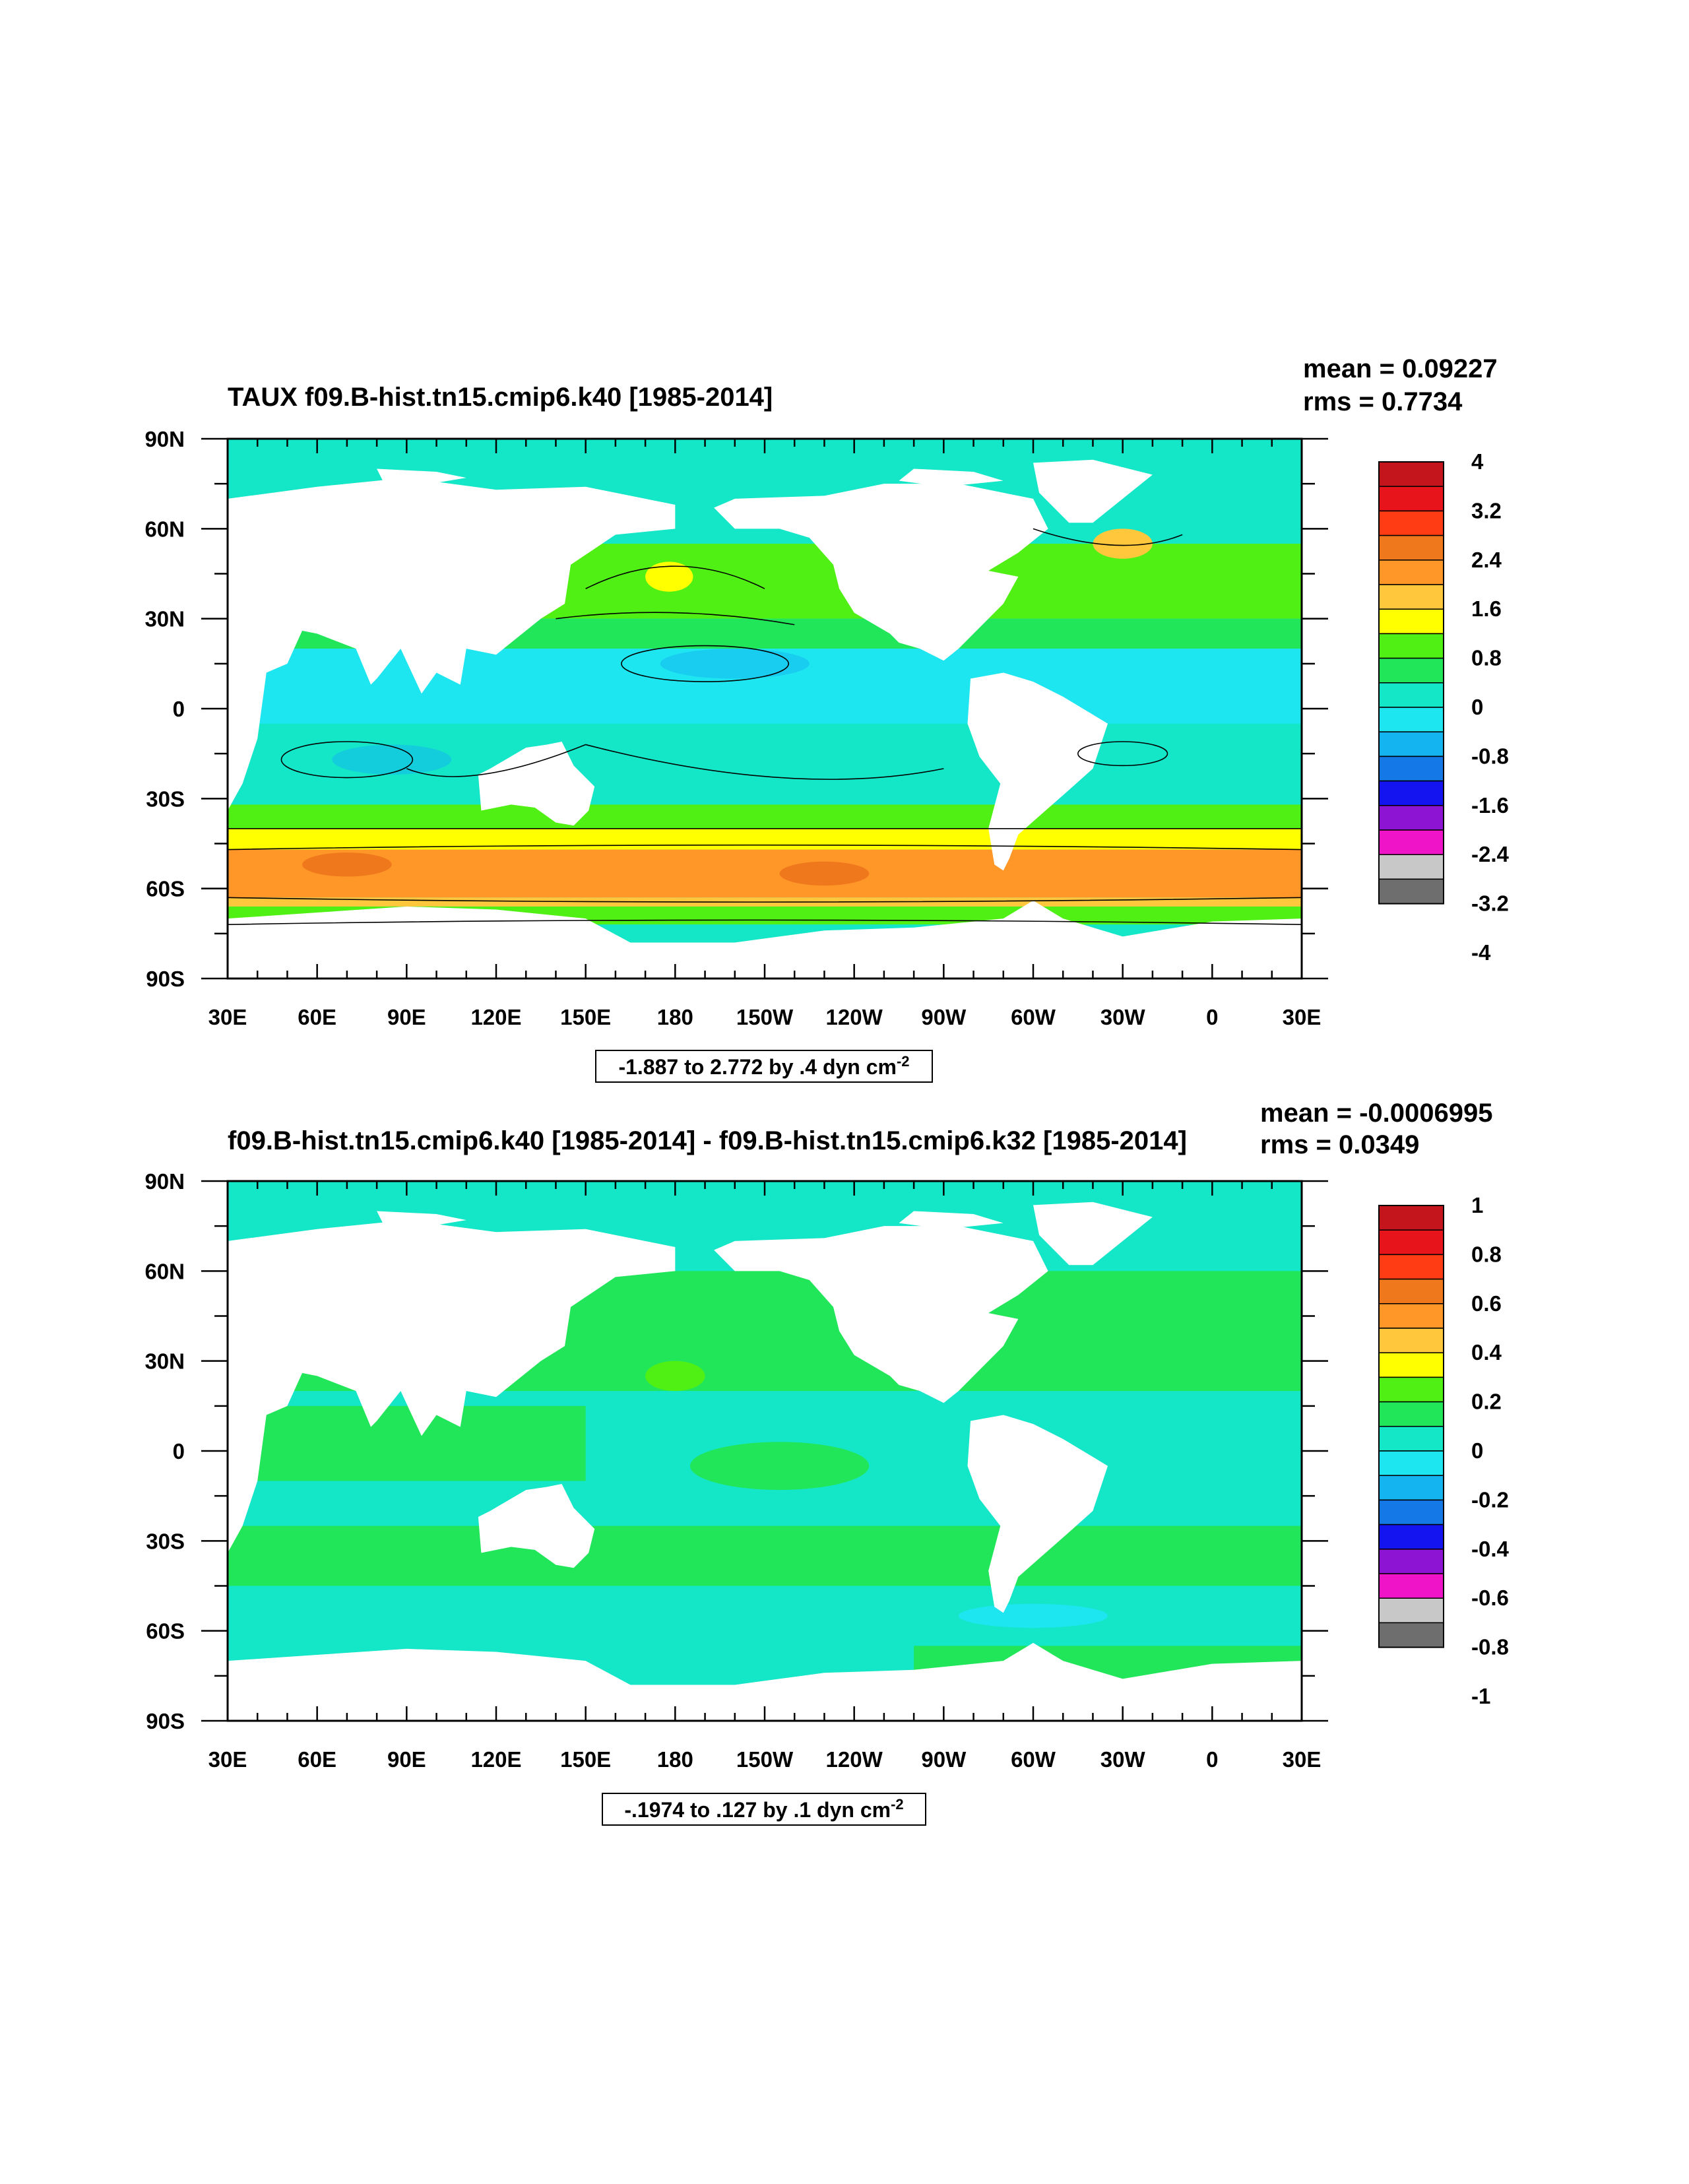 The width and height of the screenshot is (1689, 2184). What do you see at coordinates (1490, 756) in the screenshot?
I see `top-colorbar-label: -0.8` at bounding box center [1490, 756].